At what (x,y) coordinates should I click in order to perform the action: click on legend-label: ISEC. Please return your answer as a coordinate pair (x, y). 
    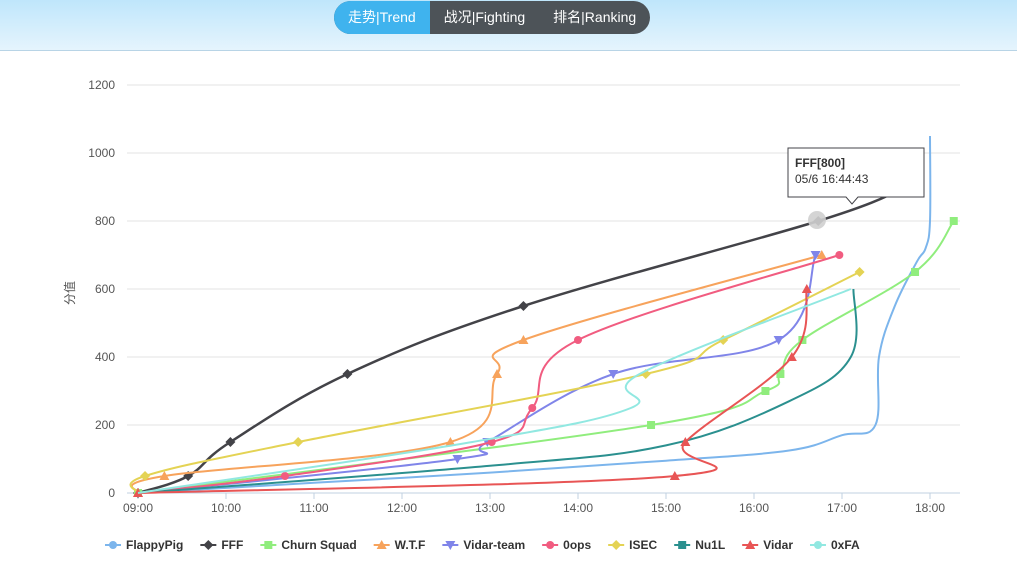
    Looking at the image, I should click on (643, 545).